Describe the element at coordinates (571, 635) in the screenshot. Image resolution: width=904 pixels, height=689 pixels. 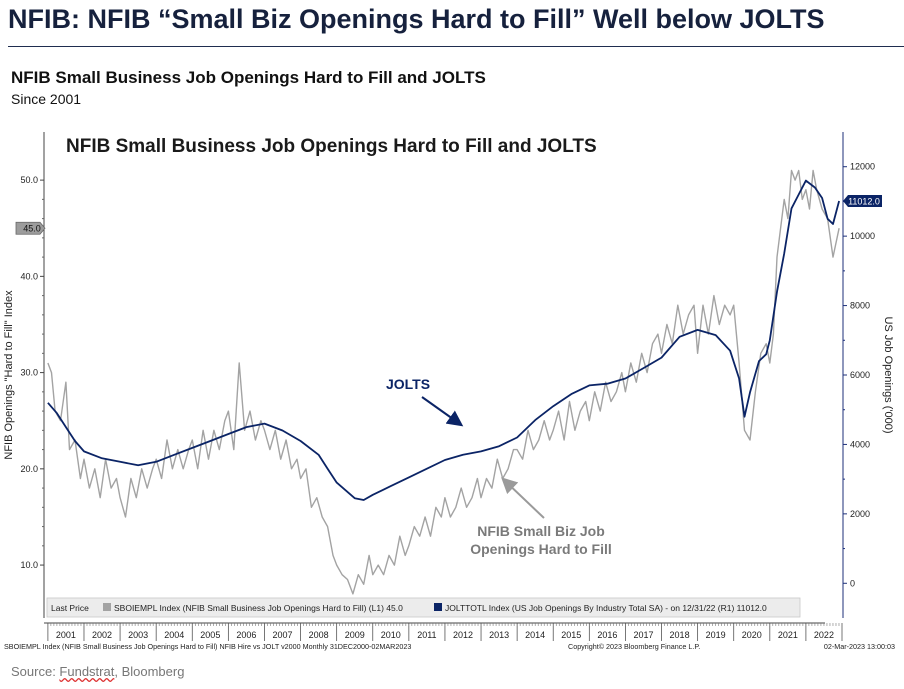
I see `x-tick-label: 2015` at that location.